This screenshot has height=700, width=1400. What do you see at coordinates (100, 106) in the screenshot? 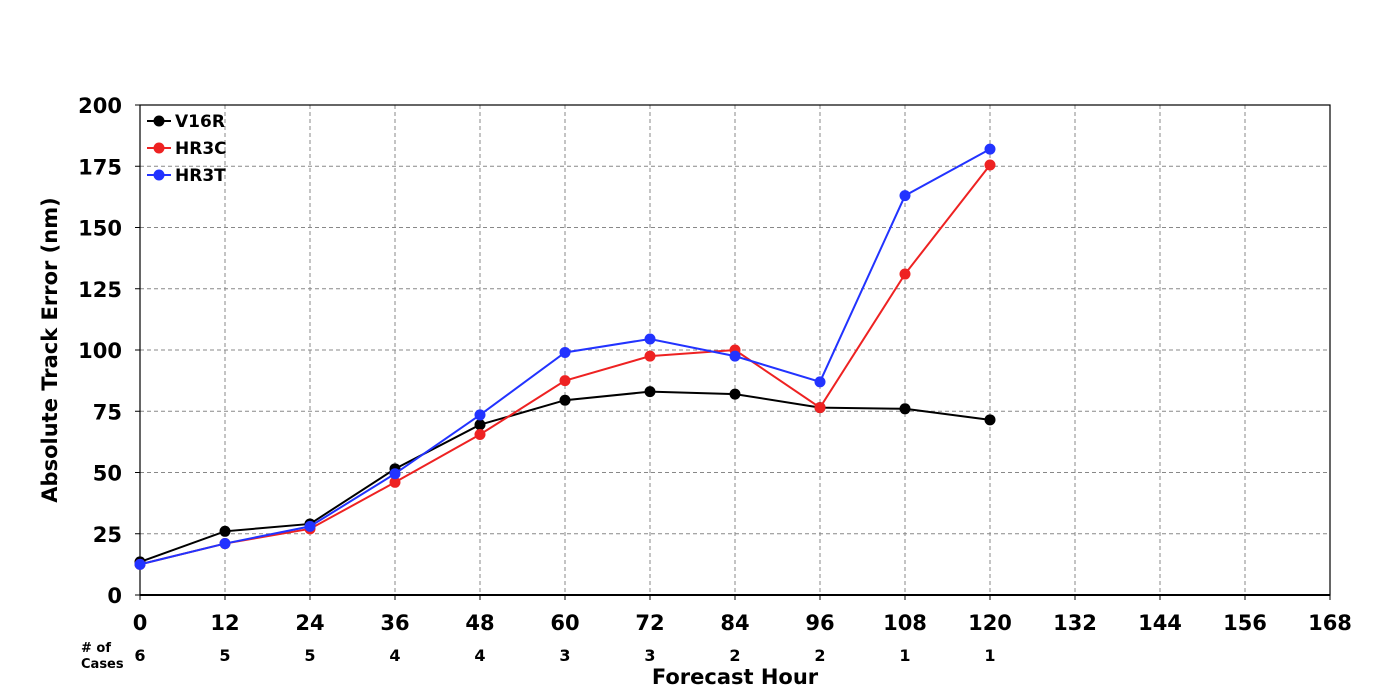
I see `y-tick-label: 200` at bounding box center [100, 106].